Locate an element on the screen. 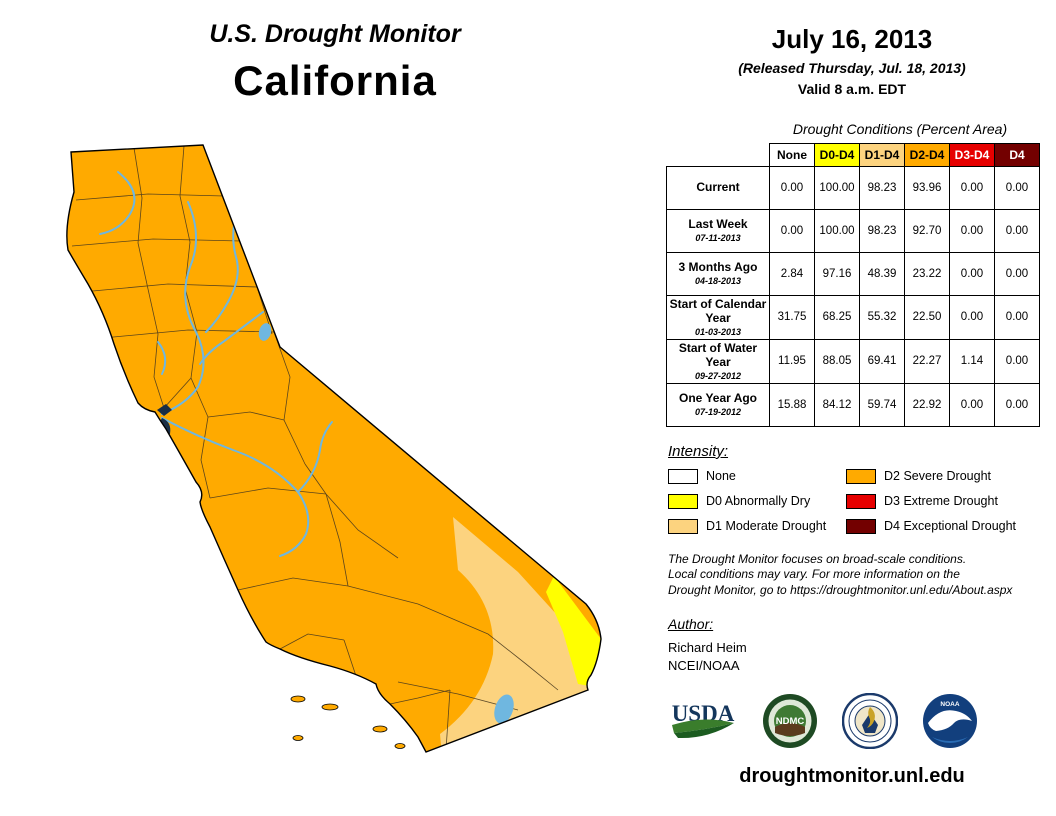 Image resolution: width=1056 pixels, height=816 pixels. legend-item: D1 Moderate Drought is located at coordinates (757, 526).